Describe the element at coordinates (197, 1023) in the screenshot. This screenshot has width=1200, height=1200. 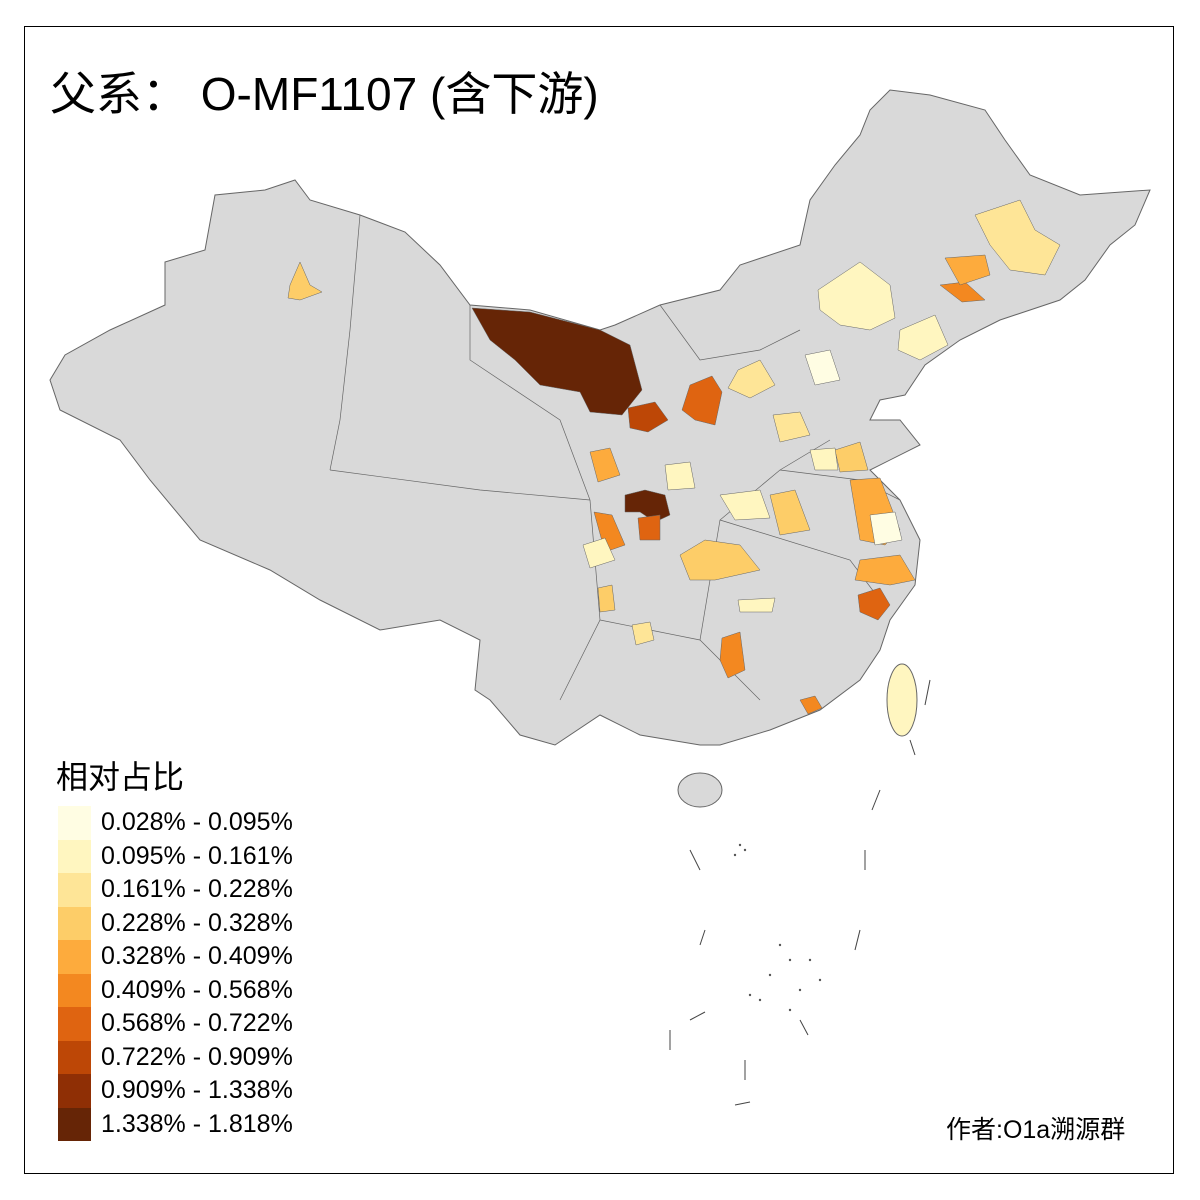
I see `legend-label: 0.568% - 0.722%` at that location.